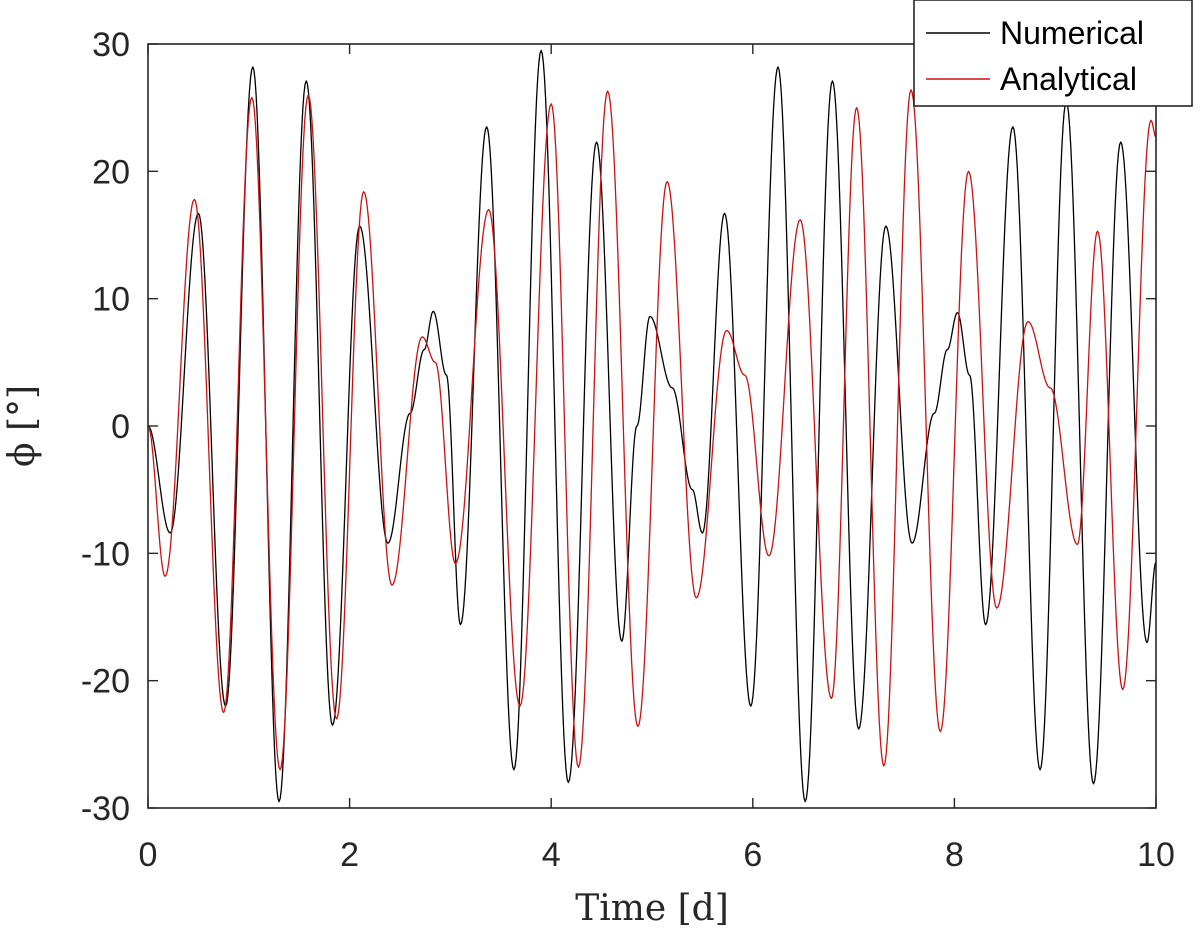  Describe the element at coordinates (22, 426) in the screenshot. I see `y-axis-title: ϕ [°]` at that location.